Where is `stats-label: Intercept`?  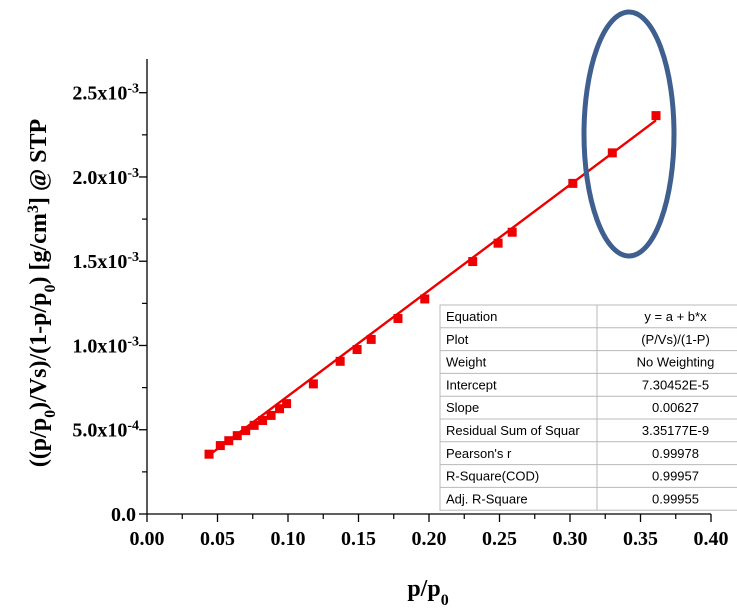
stats-label: Intercept is located at coordinates (471, 384).